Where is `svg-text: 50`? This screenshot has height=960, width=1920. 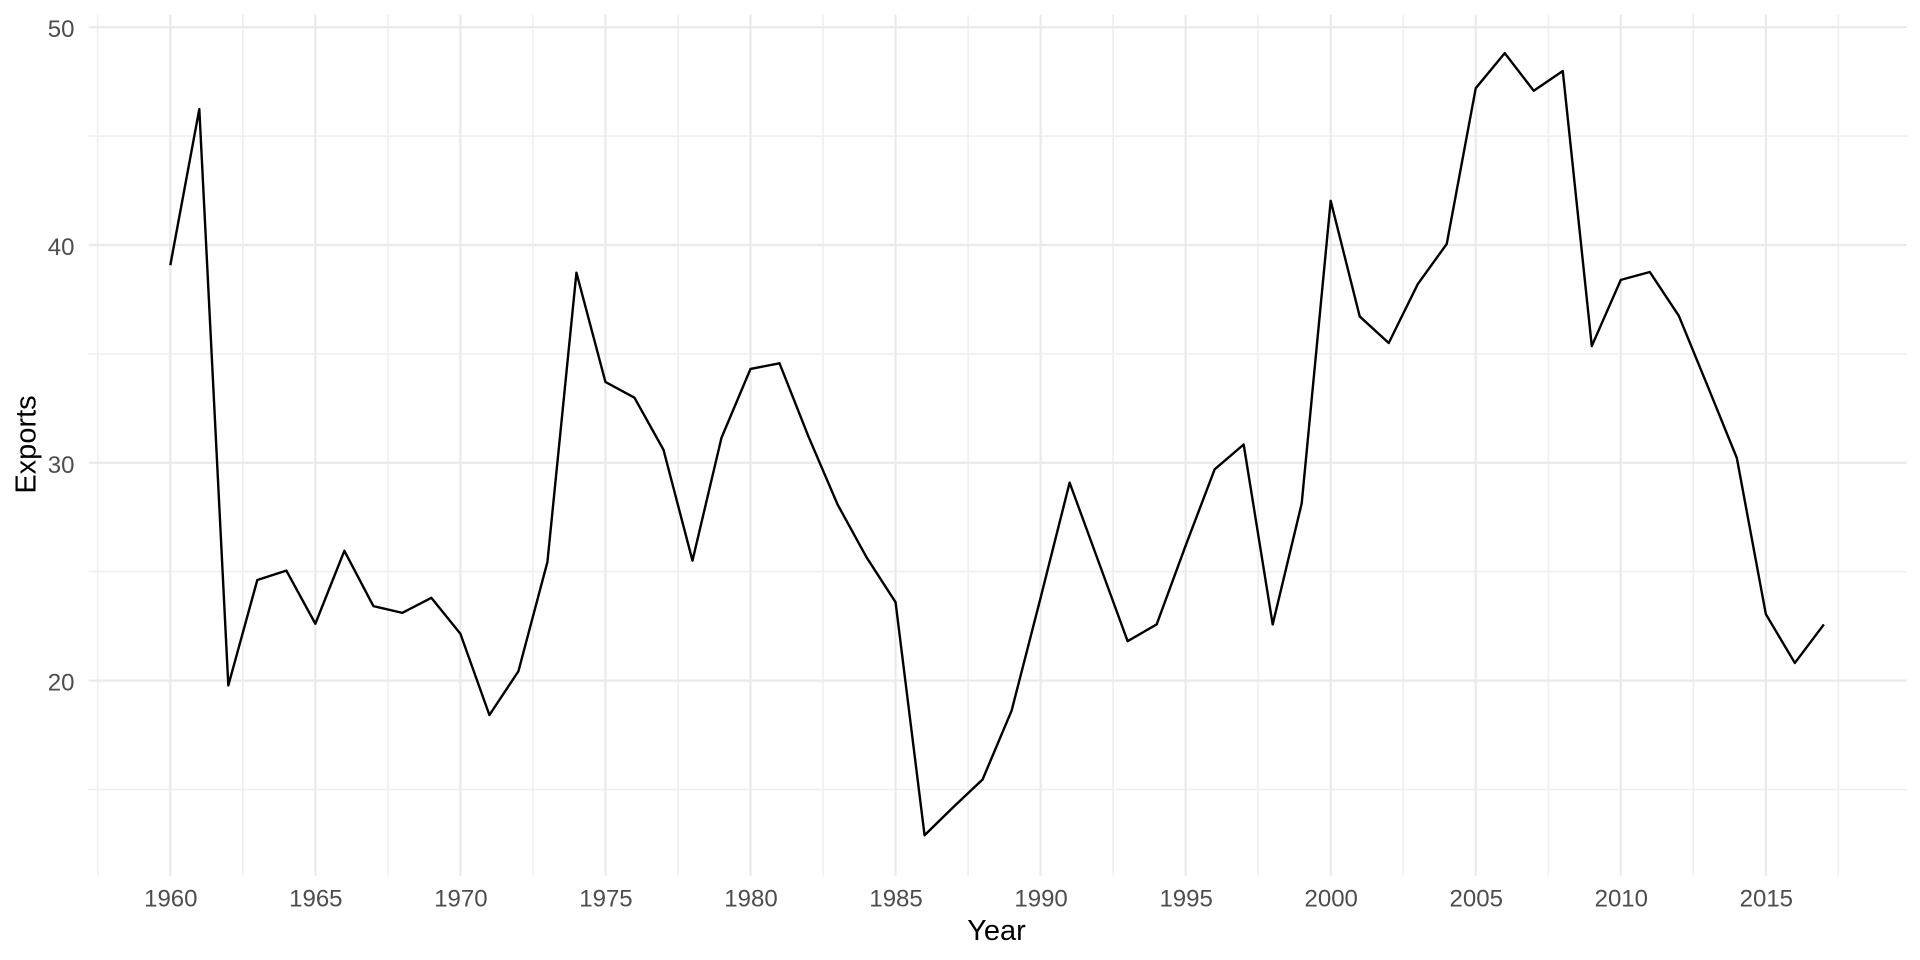
svg-text: 50 is located at coordinates (61, 29).